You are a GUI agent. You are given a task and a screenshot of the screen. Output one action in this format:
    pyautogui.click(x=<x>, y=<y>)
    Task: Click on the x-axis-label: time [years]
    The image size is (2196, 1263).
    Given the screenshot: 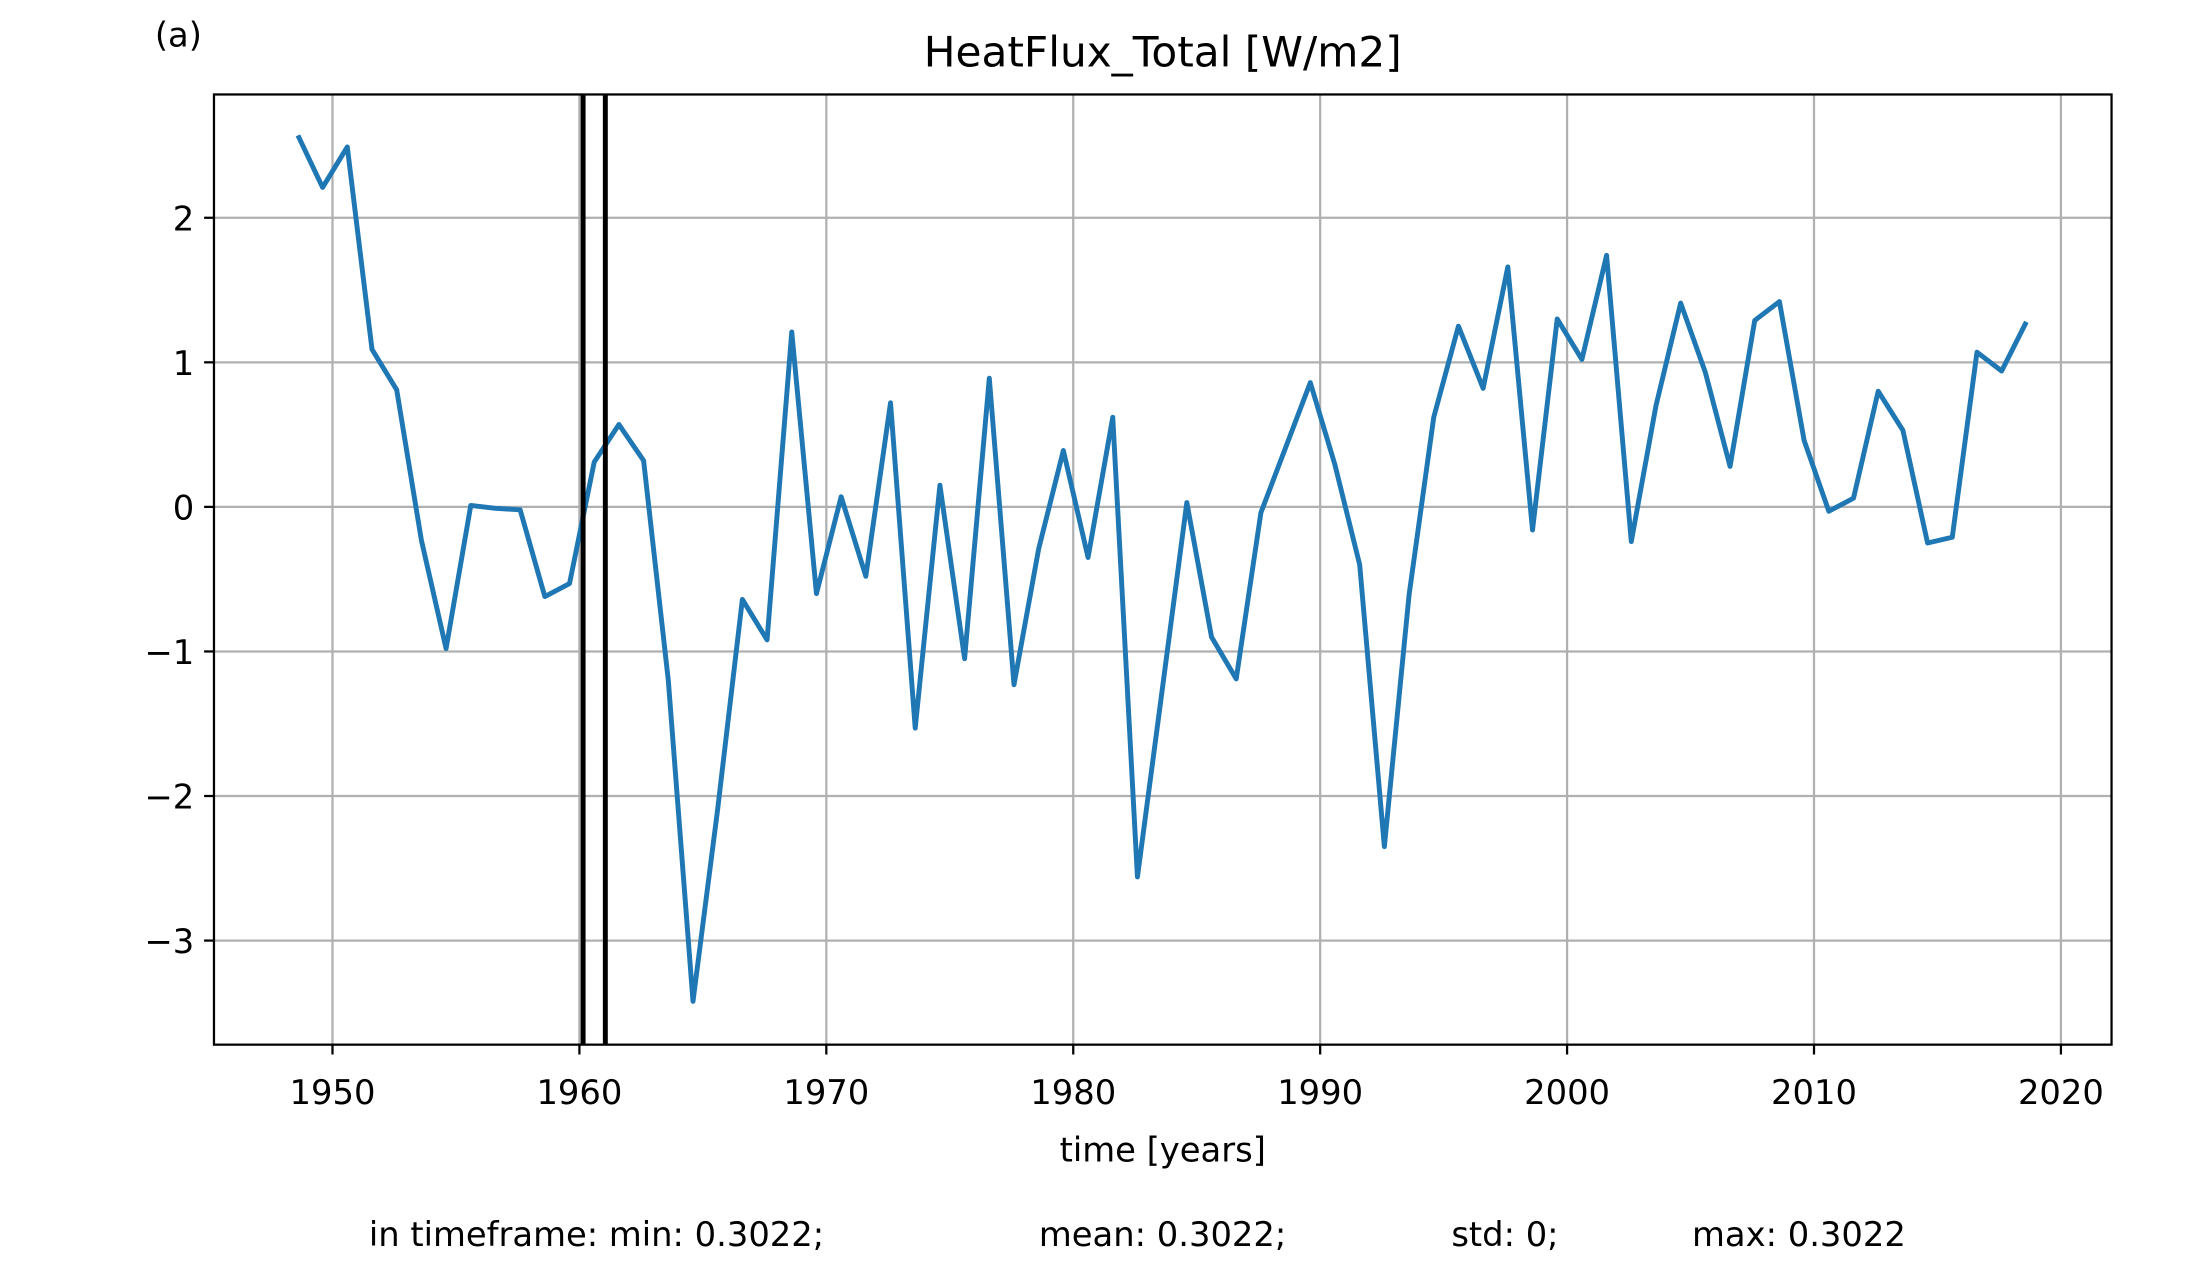 What is the action you would take?
    pyautogui.click(x=1163, y=1149)
    